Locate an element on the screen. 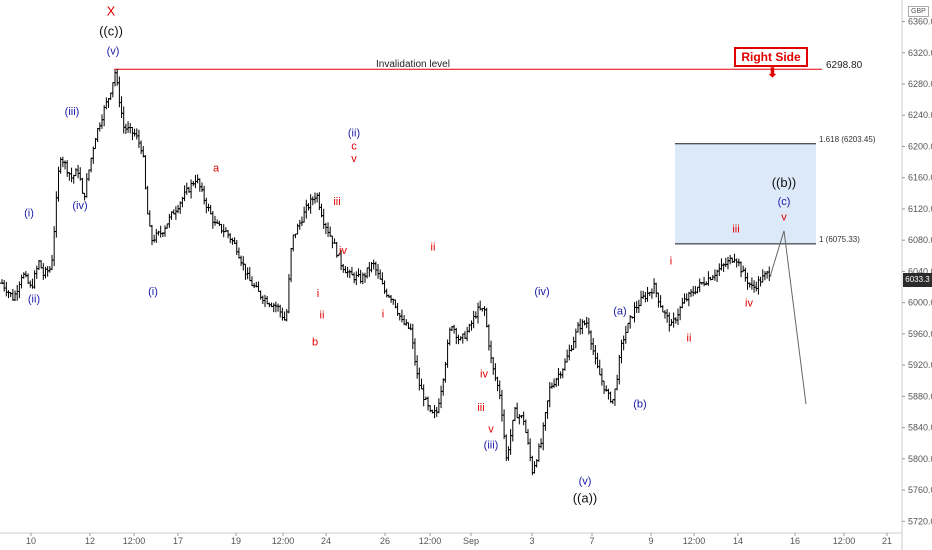 The height and width of the screenshot is (550, 932). time-tick-label: 24 is located at coordinates (326, 541).